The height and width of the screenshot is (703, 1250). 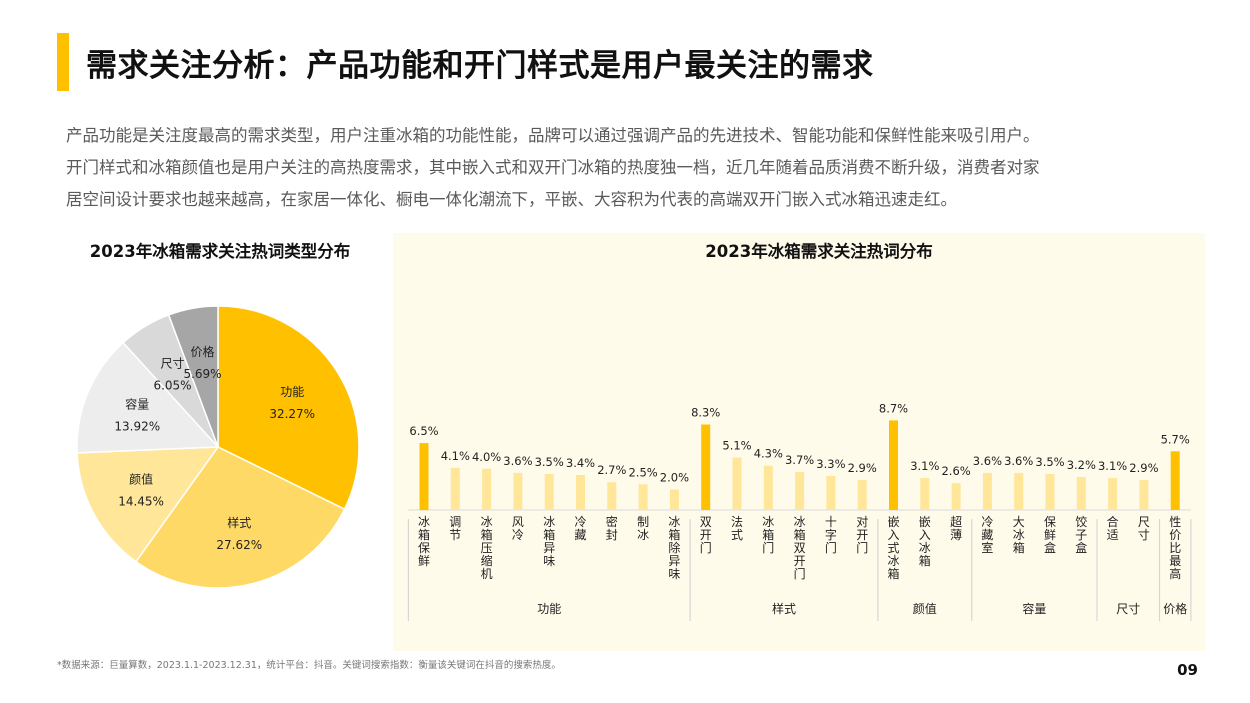 I want to click on pie-slice-label: 价格, so click(x=202, y=351).